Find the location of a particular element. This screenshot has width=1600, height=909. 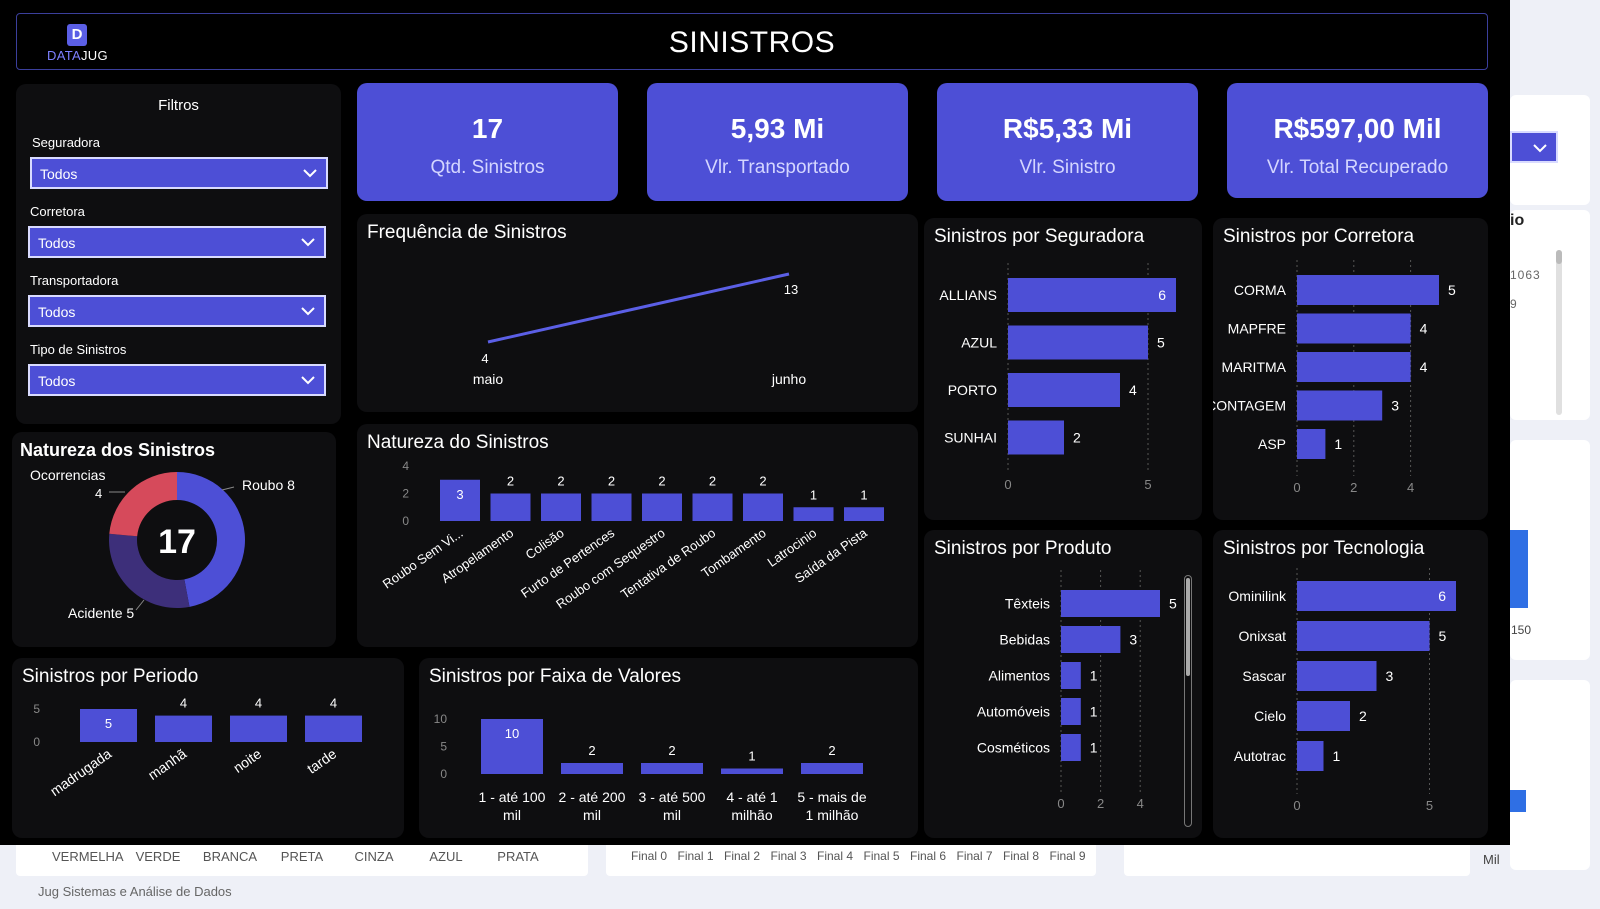

color-option: PRATA is located at coordinates (518, 856).